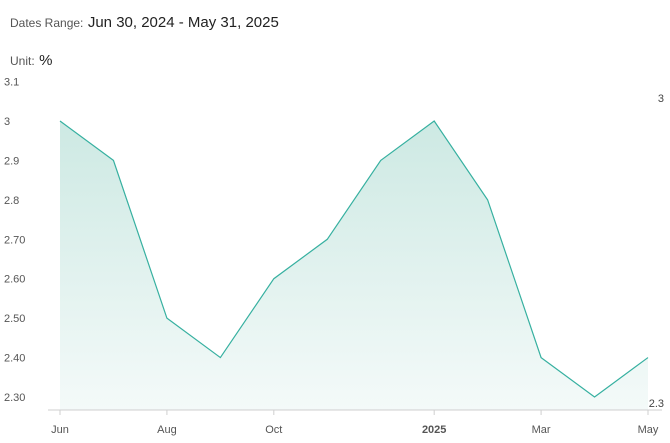 The image size is (670, 443). What do you see at coordinates (7, 122) in the screenshot?
I see `y-tick-label: 3` at bounding box center [7, 122].